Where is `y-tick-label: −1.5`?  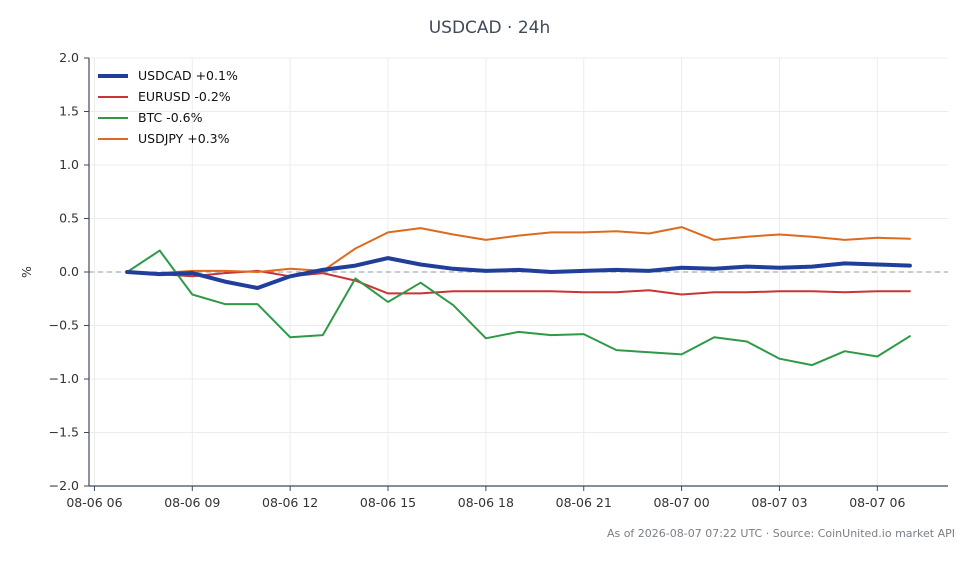
y-tick-label: −1.5 is located at coordinates (64, 432).